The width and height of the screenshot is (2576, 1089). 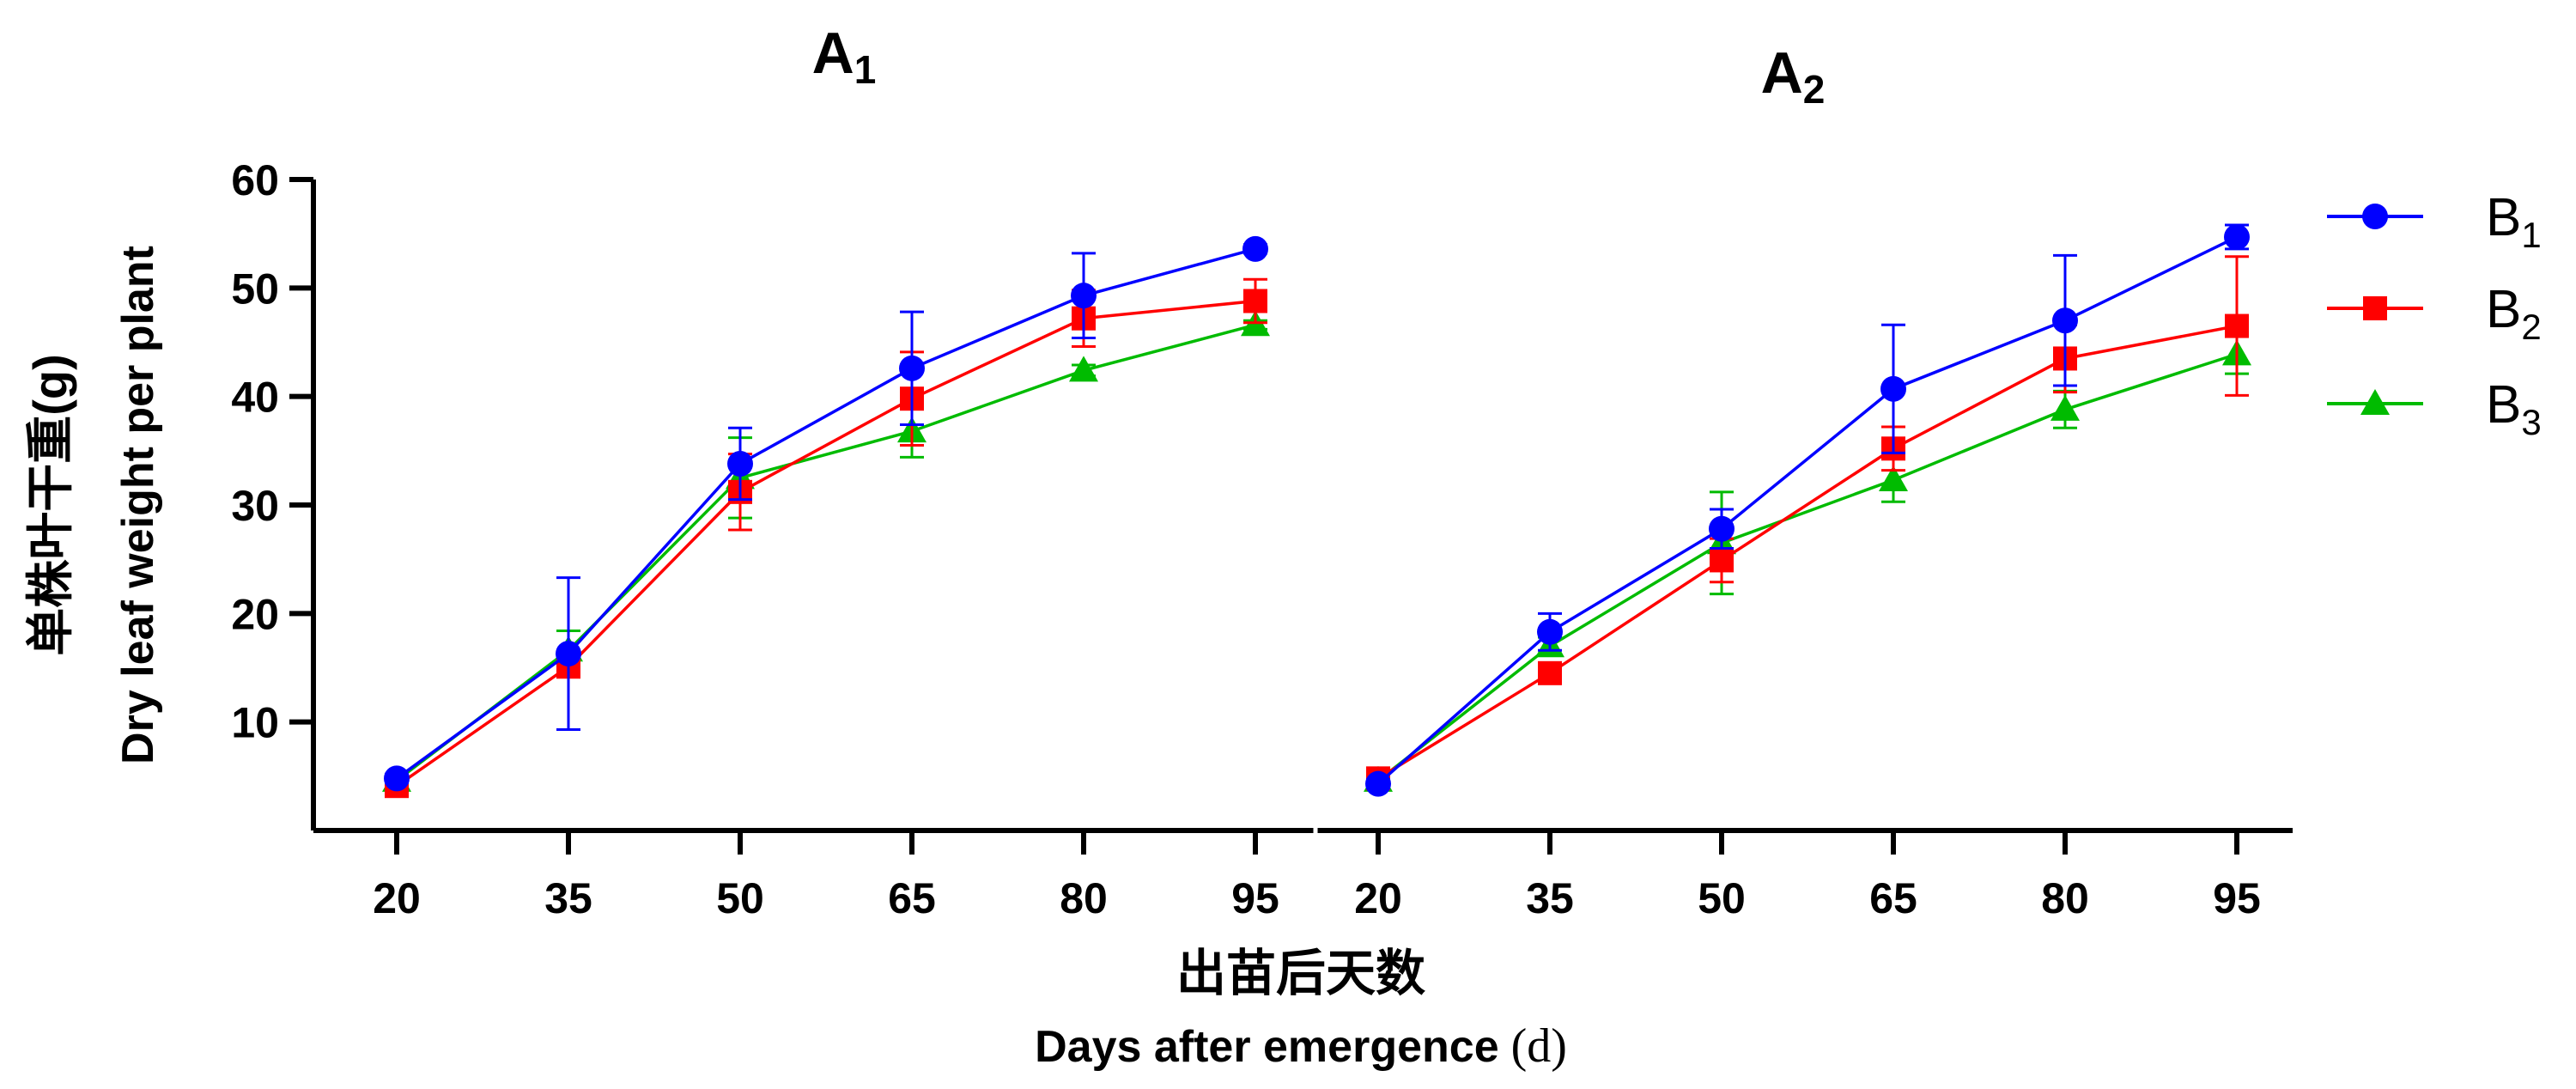 What do you see at coordinates (1782, 73) in the screenshot?
I see `panel-title-a2-base: A` at bounding box center [1782, 73].